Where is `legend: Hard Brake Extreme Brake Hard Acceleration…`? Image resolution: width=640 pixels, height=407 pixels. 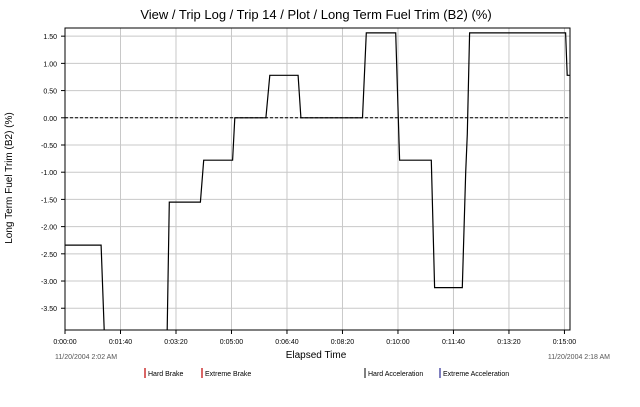
legend: Hard Brake Extreme Brake Hard Acceleration… is located at coordinates (326, 373).